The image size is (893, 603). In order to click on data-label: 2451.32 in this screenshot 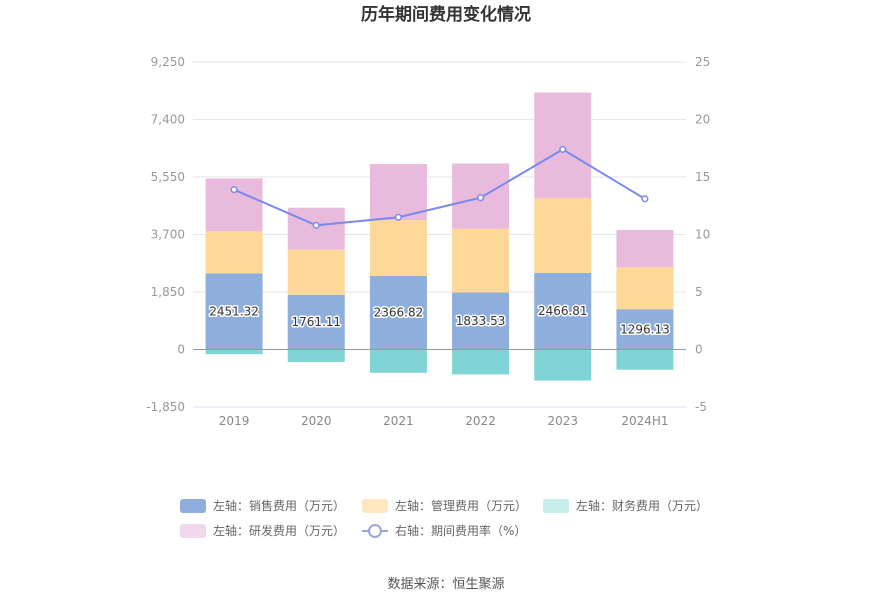, I will do `click(234, 311)`.